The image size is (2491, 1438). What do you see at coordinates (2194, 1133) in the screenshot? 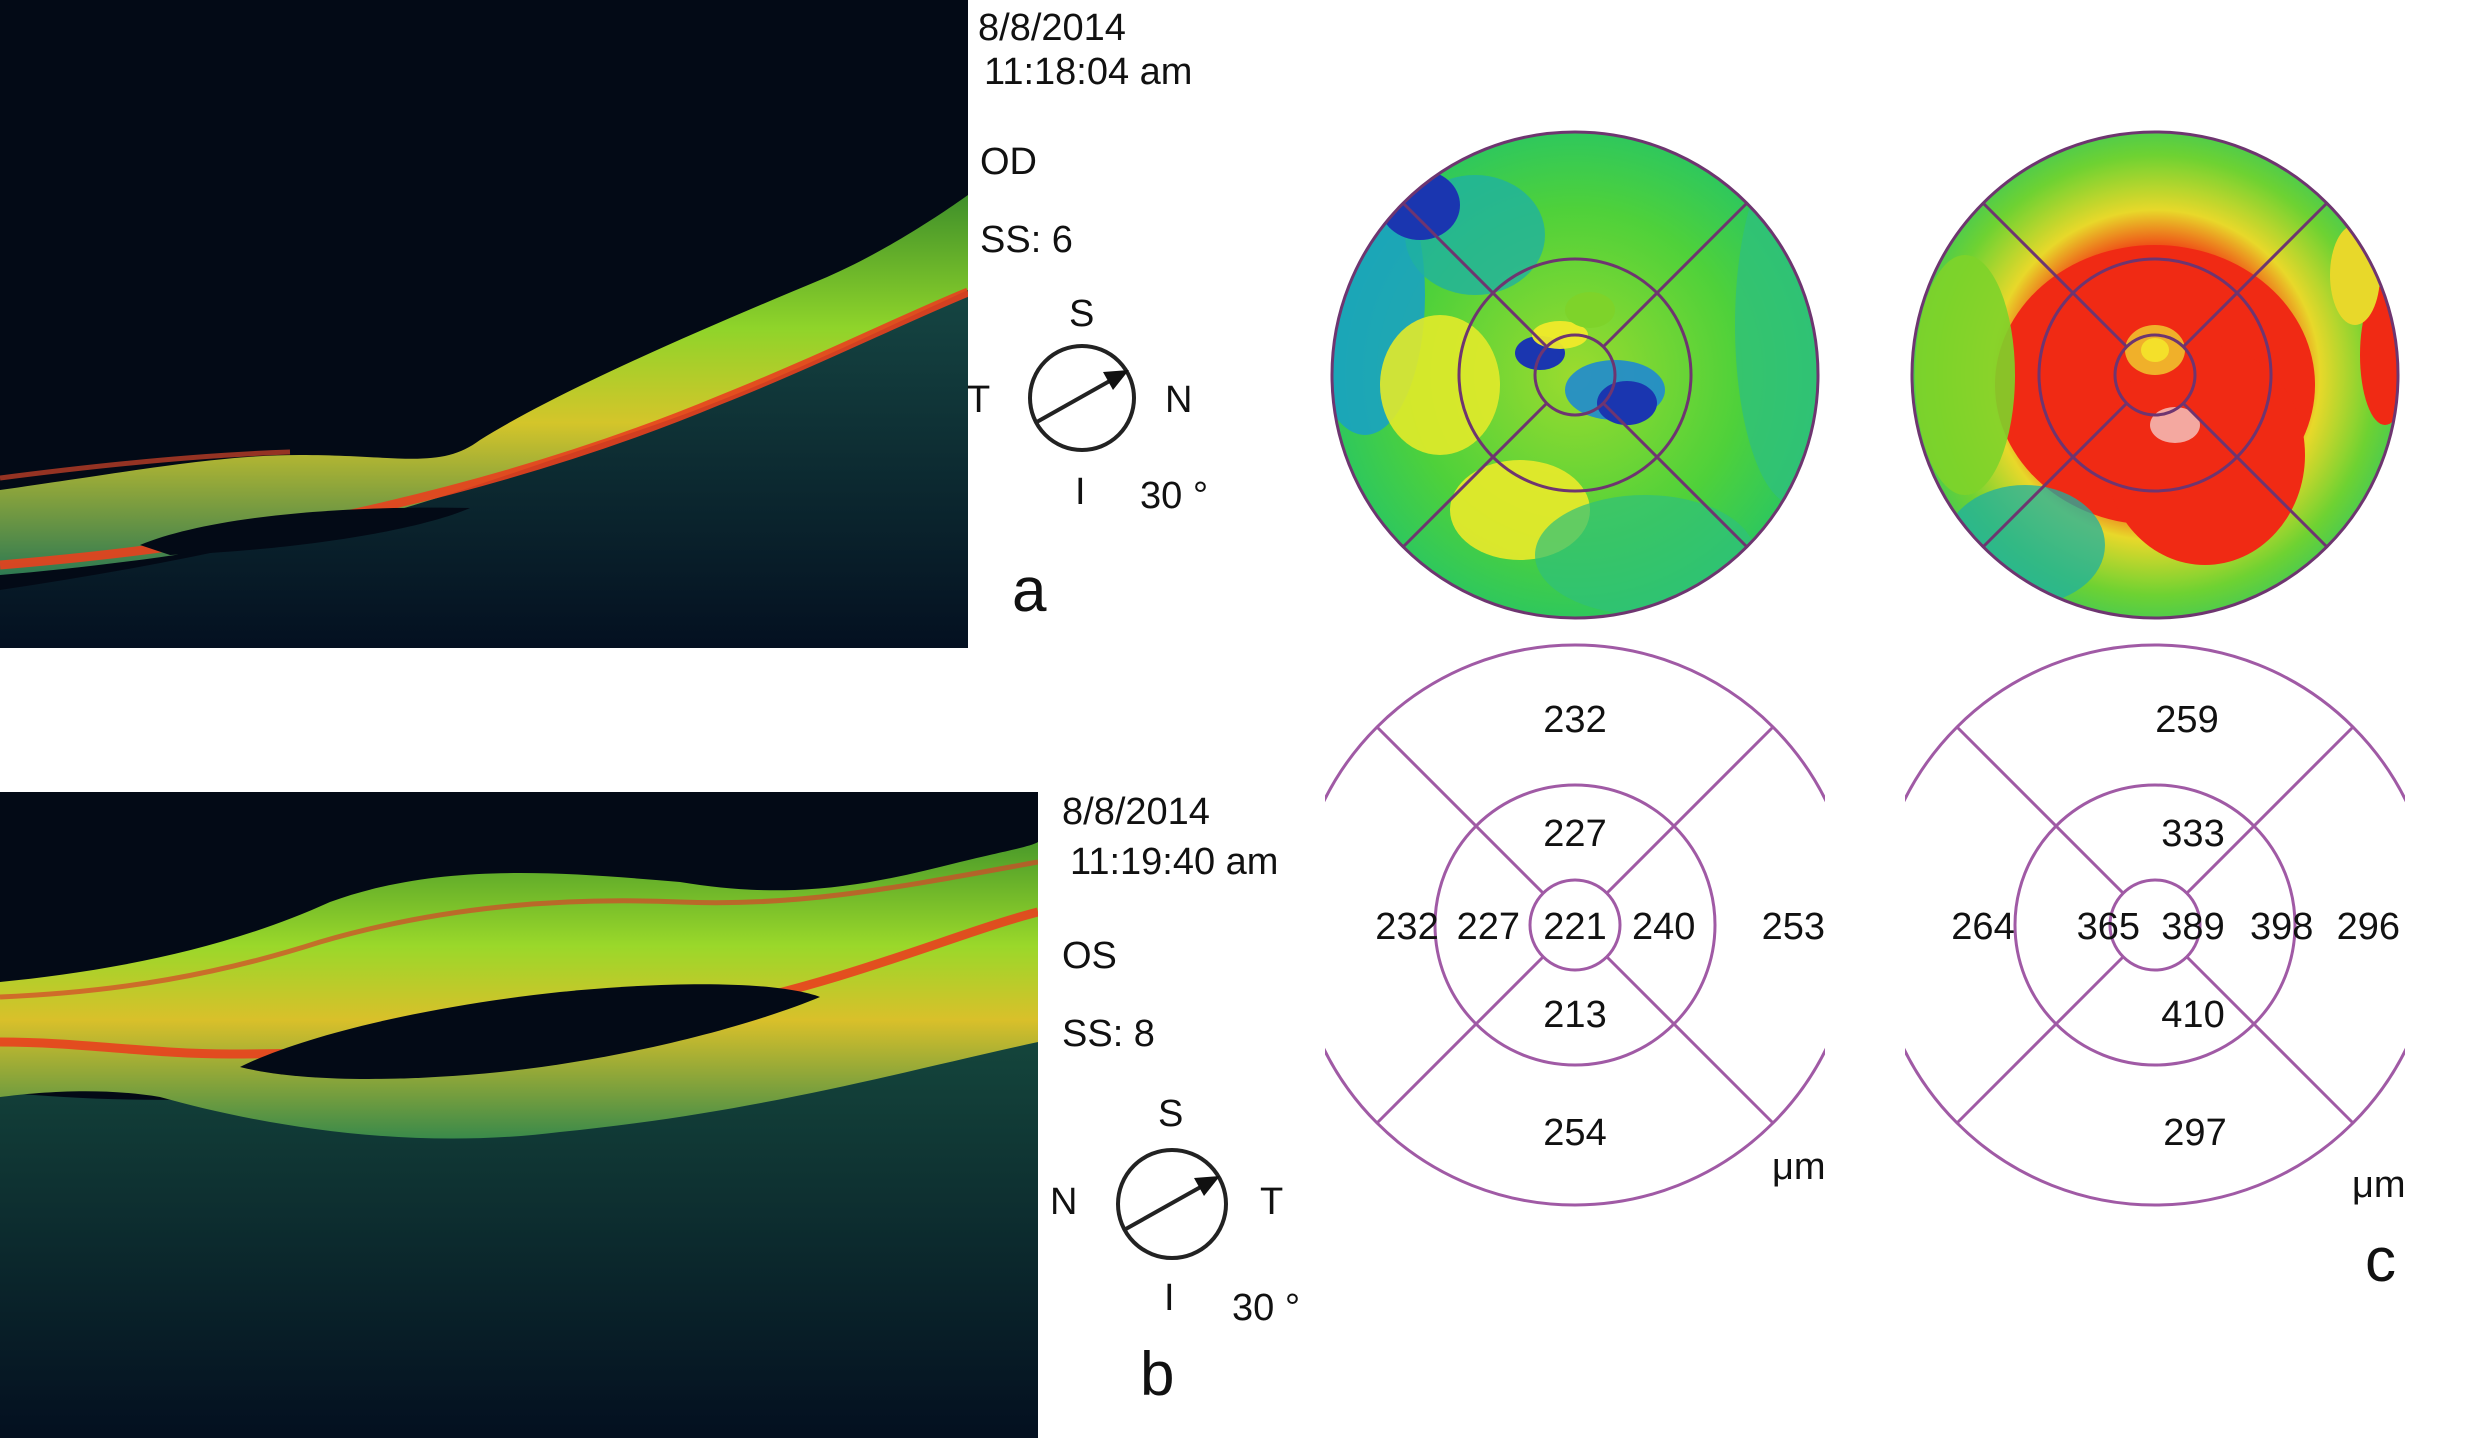
I see `right-outer-inferior: 297` at bounding box center [2194, 1133].